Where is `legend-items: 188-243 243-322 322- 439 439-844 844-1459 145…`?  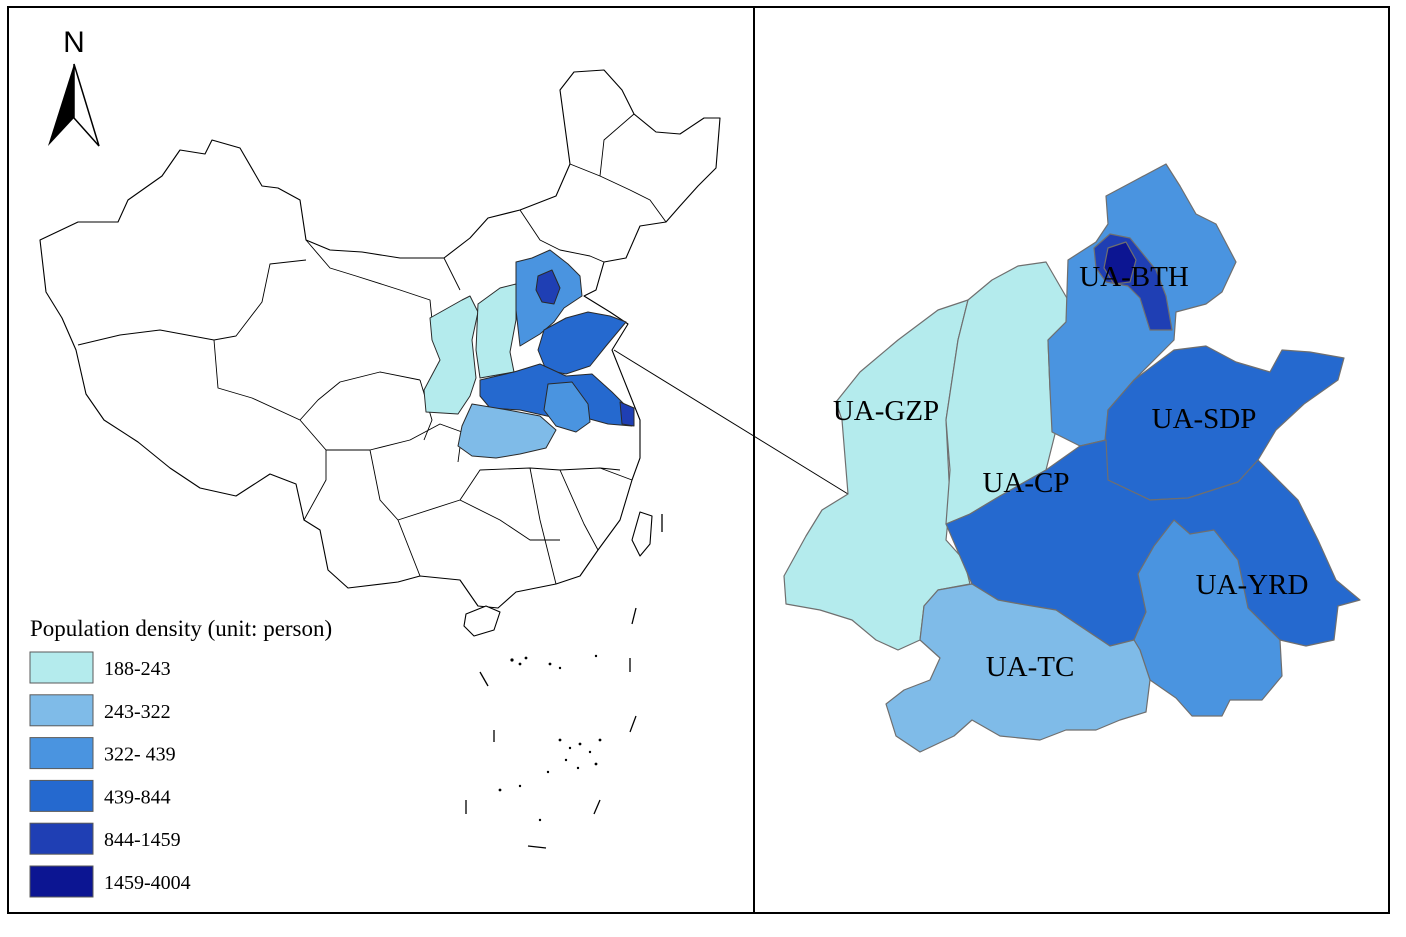 legend-items: 188-243 243-322 322- 439 439-844 844-1459 145… is located at coordinates (110, 774).